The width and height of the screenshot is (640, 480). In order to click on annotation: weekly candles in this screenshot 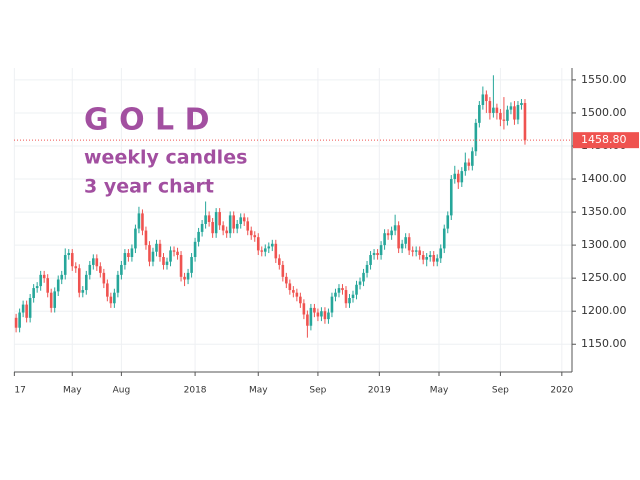, I will do `click(165, 158)`.